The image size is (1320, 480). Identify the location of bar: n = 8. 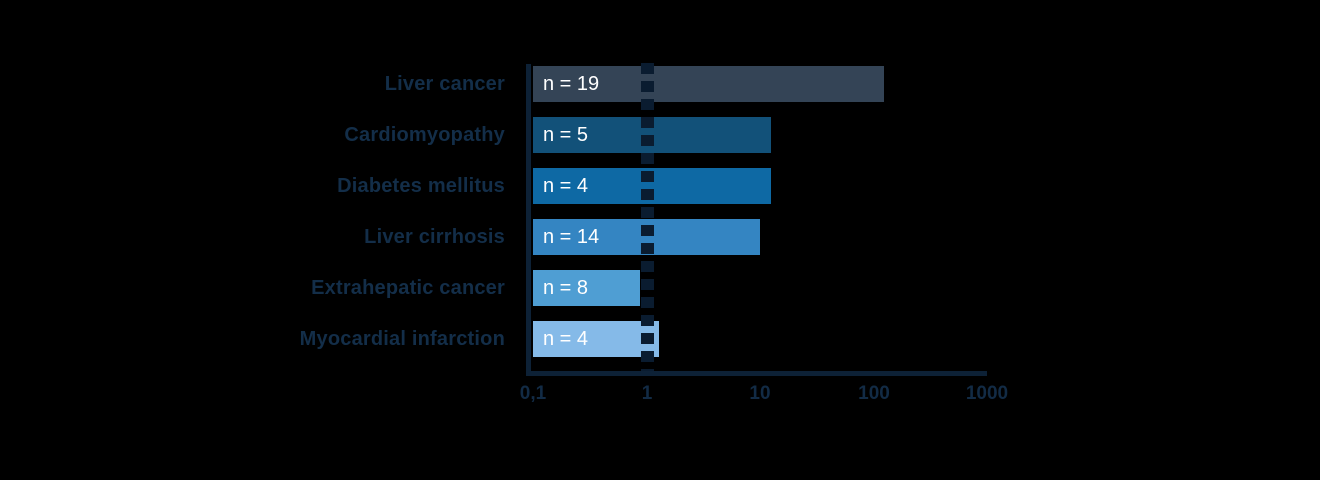
(586, 288).